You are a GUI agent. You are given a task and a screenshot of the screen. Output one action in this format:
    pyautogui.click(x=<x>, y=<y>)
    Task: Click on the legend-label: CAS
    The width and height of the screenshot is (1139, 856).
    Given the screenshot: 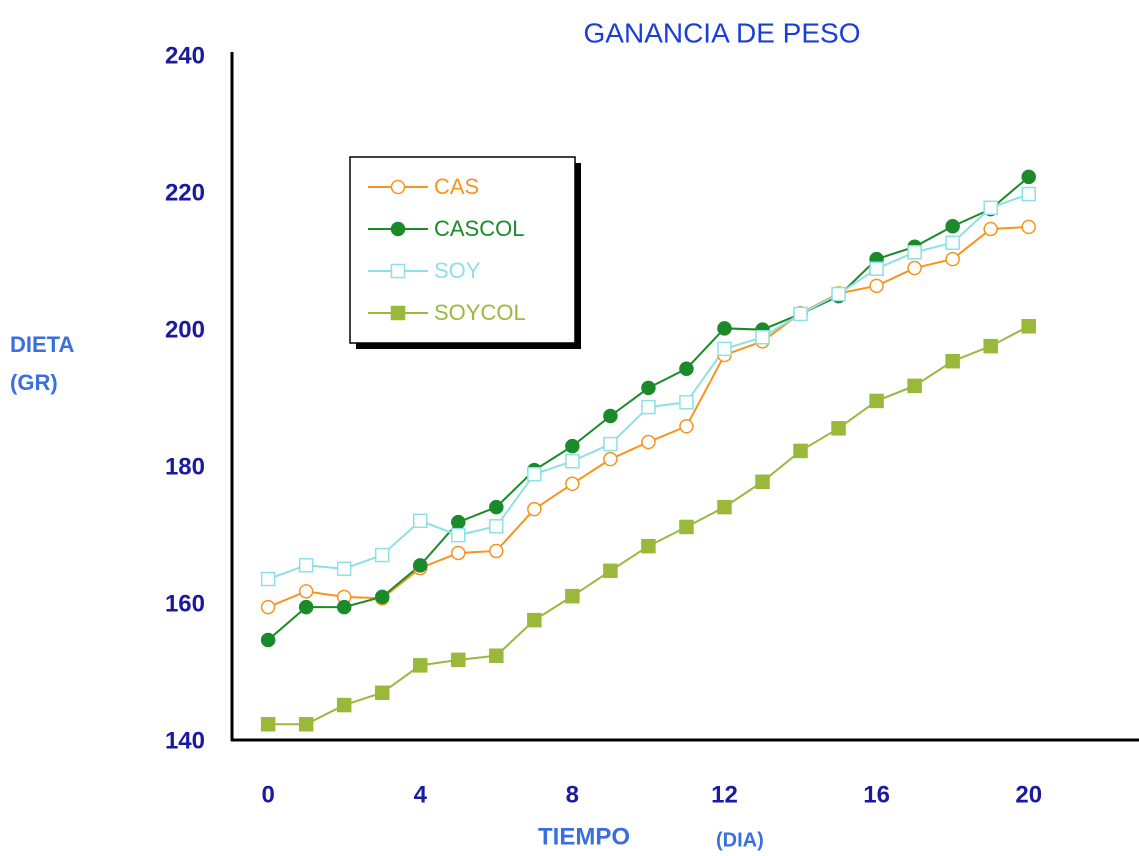 What is the action you would take?
    pyautogui.click(x=456, y=186)
    